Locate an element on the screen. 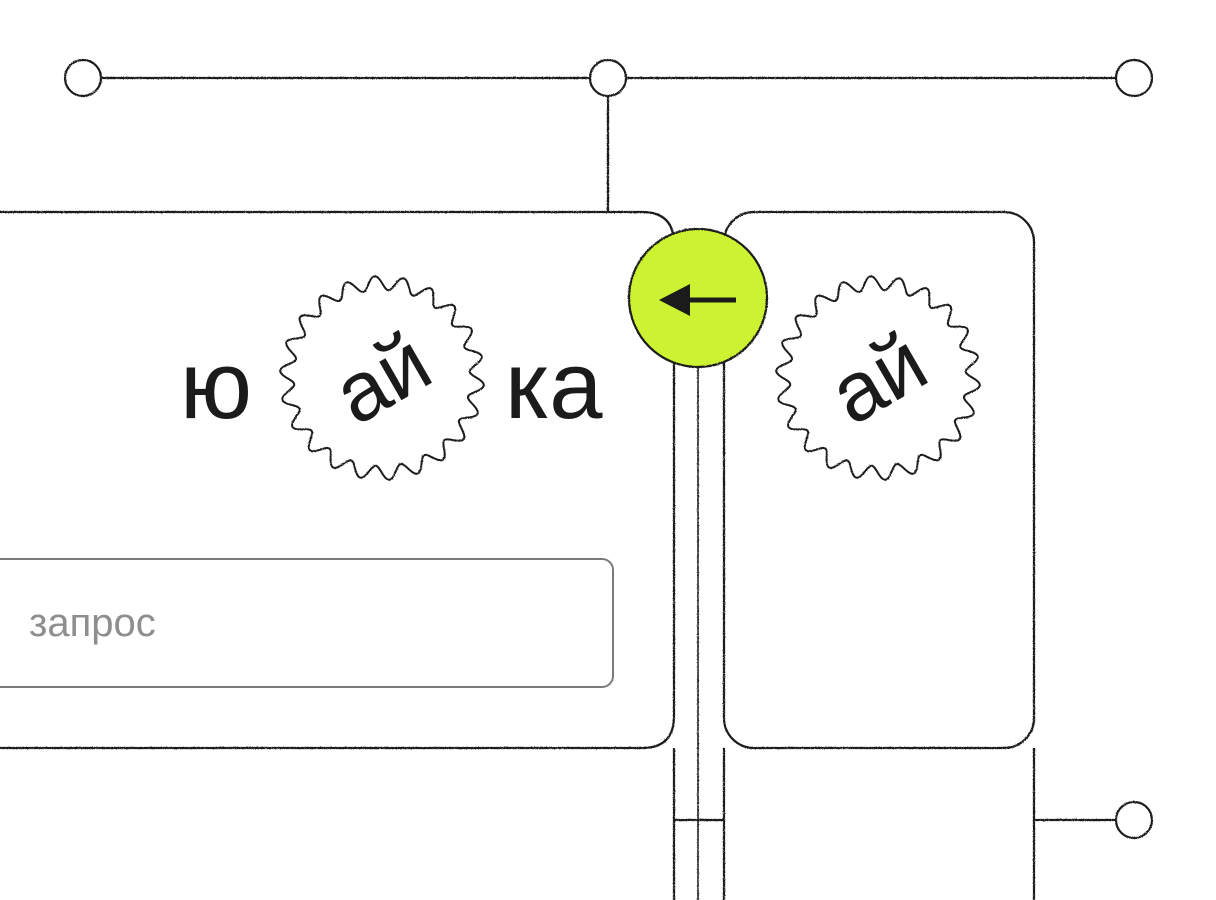  search-field is located at coordinates (307, 623).